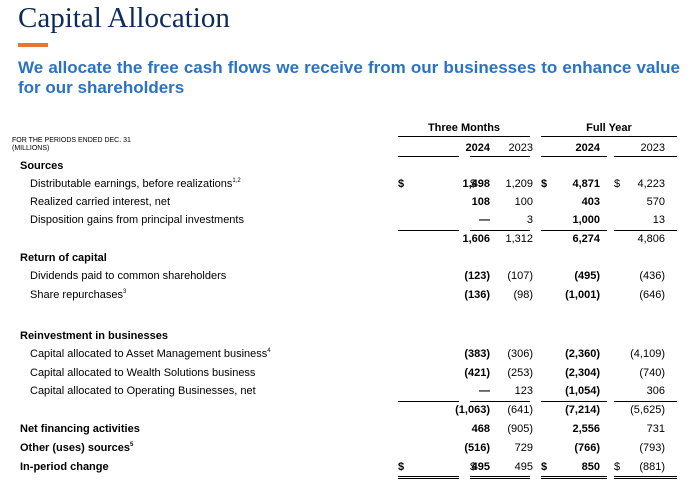 This screenshot has width=690, height=481. What do you see at coordinates (480, 429) in the screenshot?
I see `value-cell: 468` at bounding box center [480, 429].